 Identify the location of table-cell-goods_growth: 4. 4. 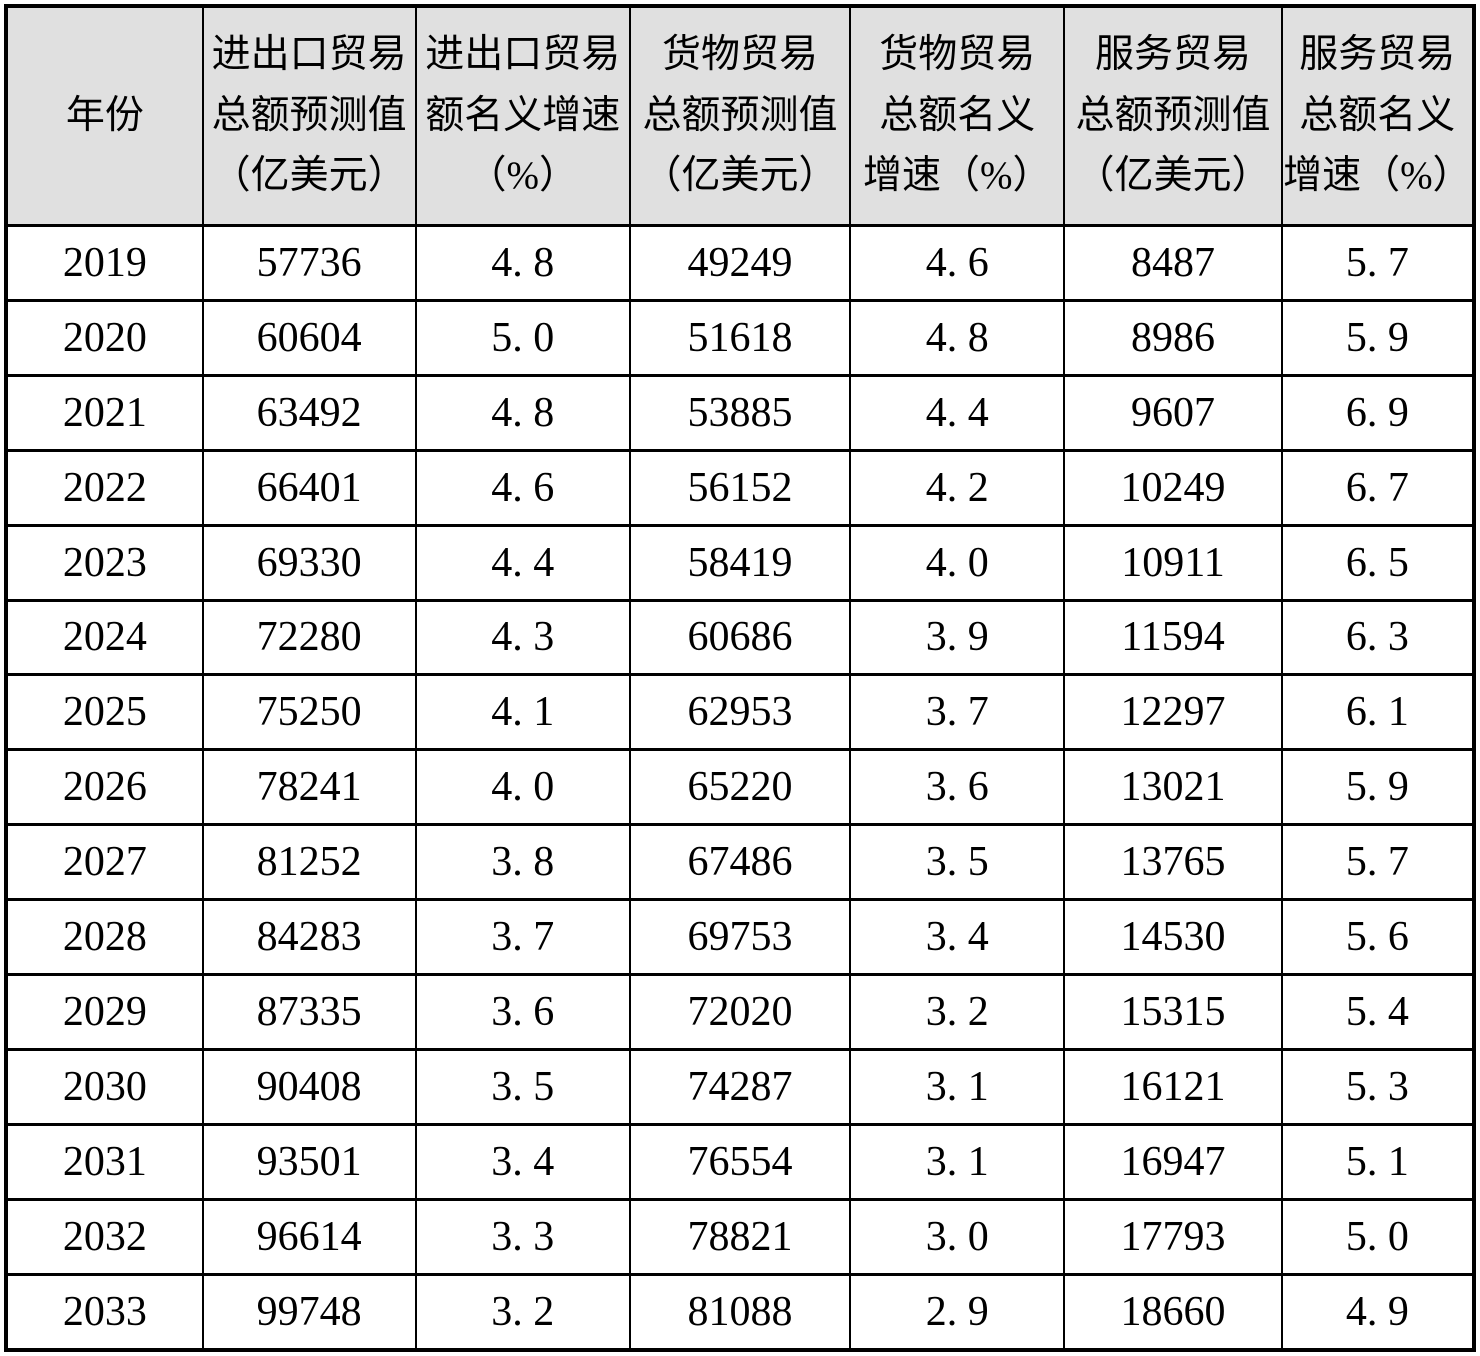
(957, 412).